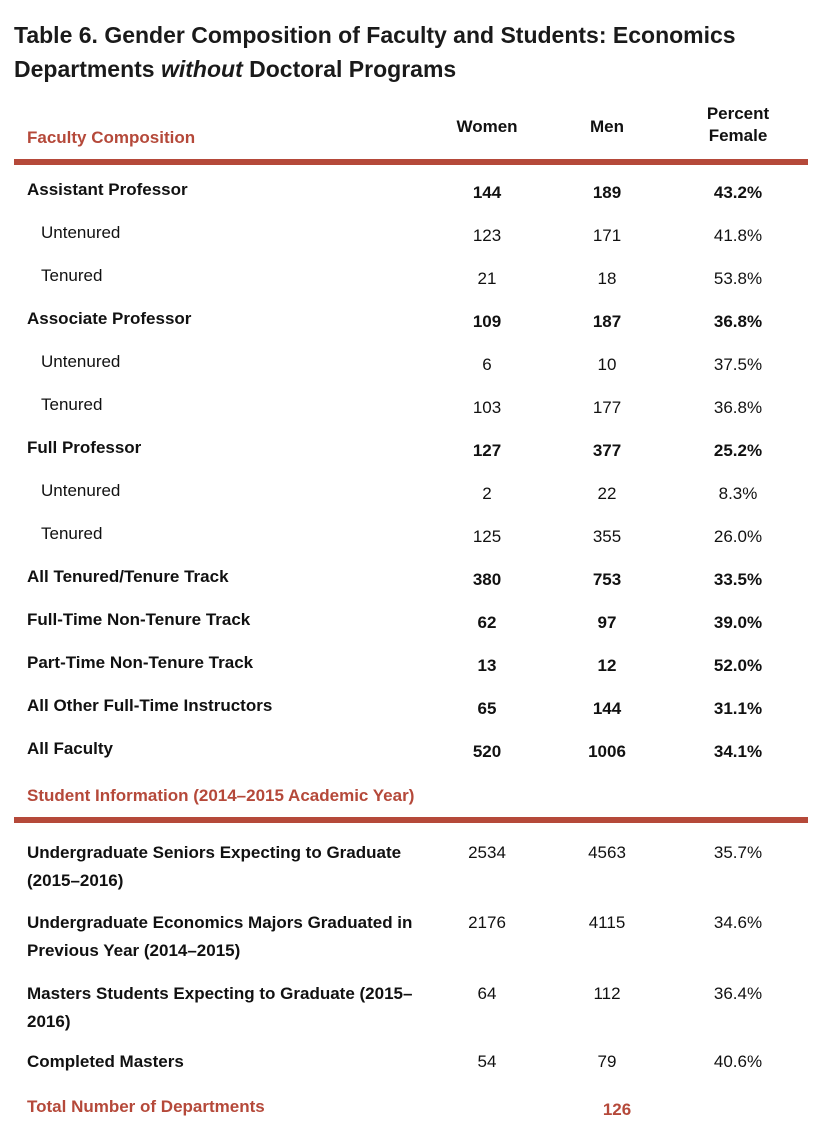  Describe the element at coordinates (738, 536) in the screenshot. I see `cell: 26.0%` at that location.